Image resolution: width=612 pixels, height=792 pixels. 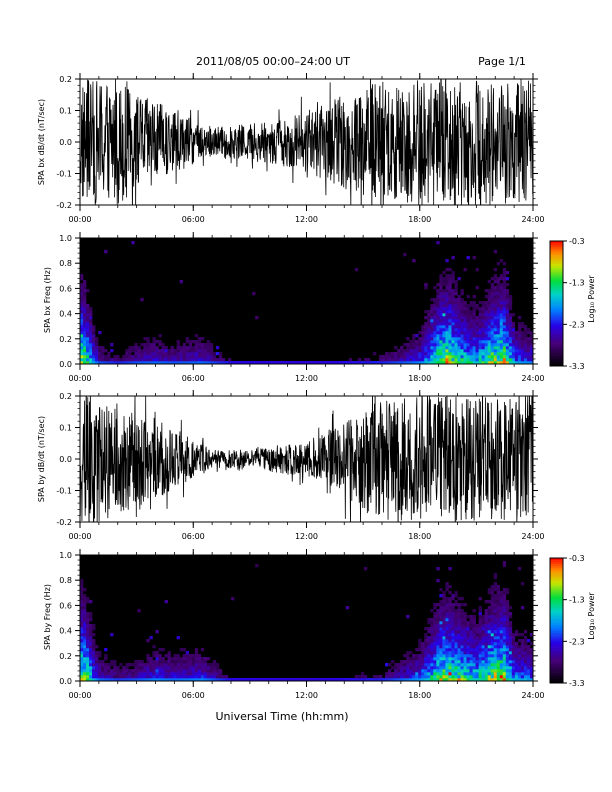 I want to click on y-tick-label: 0.0, so click(x=65, y=459).